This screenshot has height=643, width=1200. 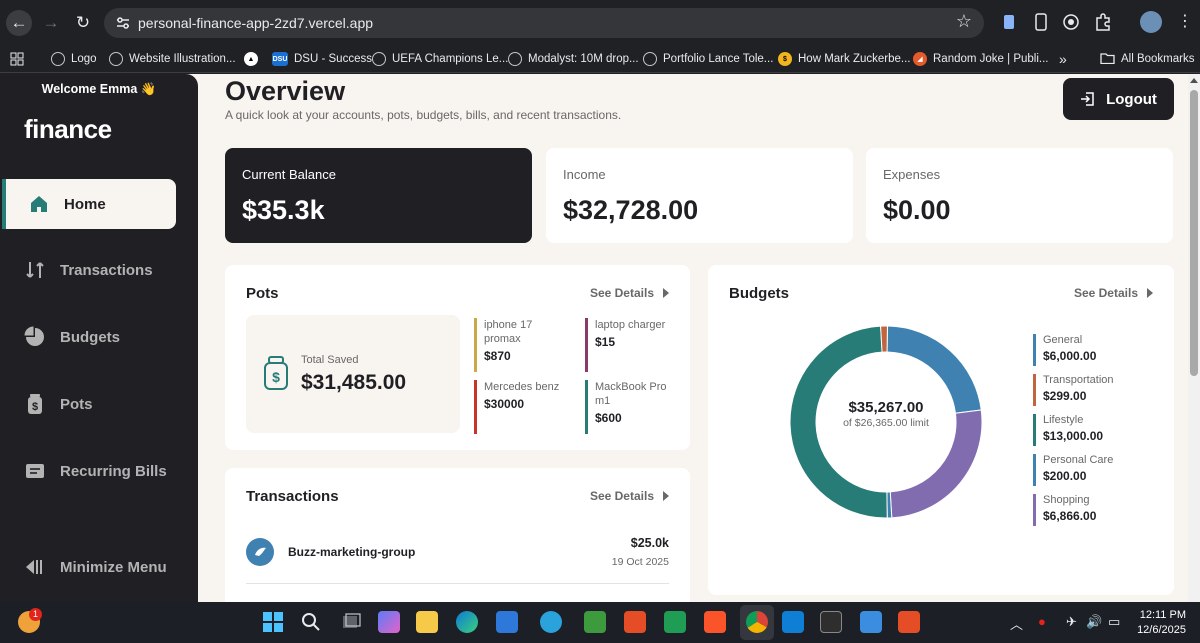 What do you see at coordinates (427, 622) in the screenshot?
I see `file-explorer-icon` at bounding box center [427, 622].